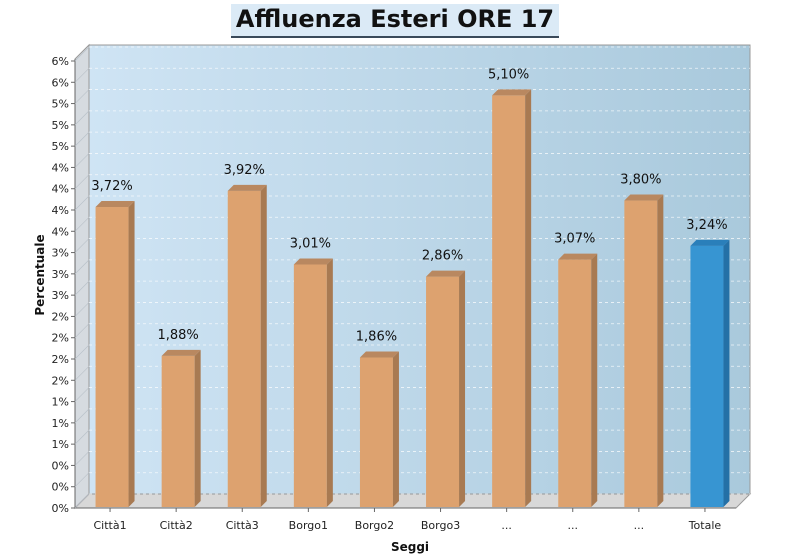 This screenshot has height=558, width=790. What do you see at coordinates (244, 170) in the screenshot?
I see `data-label: 3,92%` at bounding box center [244, 170].